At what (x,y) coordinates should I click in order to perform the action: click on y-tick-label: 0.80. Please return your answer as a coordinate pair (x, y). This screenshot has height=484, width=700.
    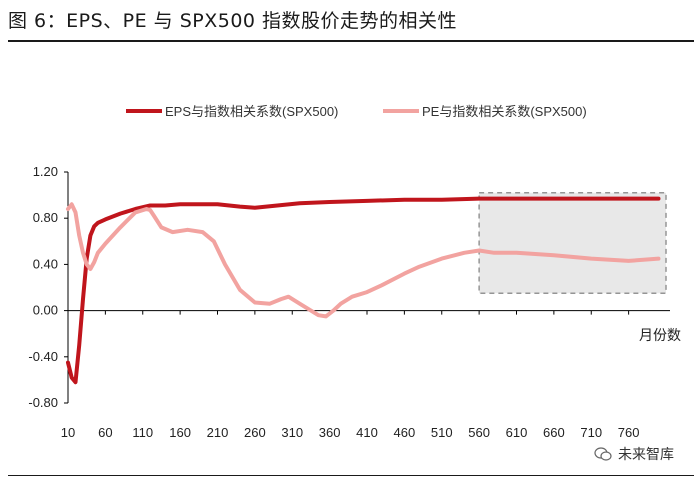
    Looking at the image, I should click on (45, 217).